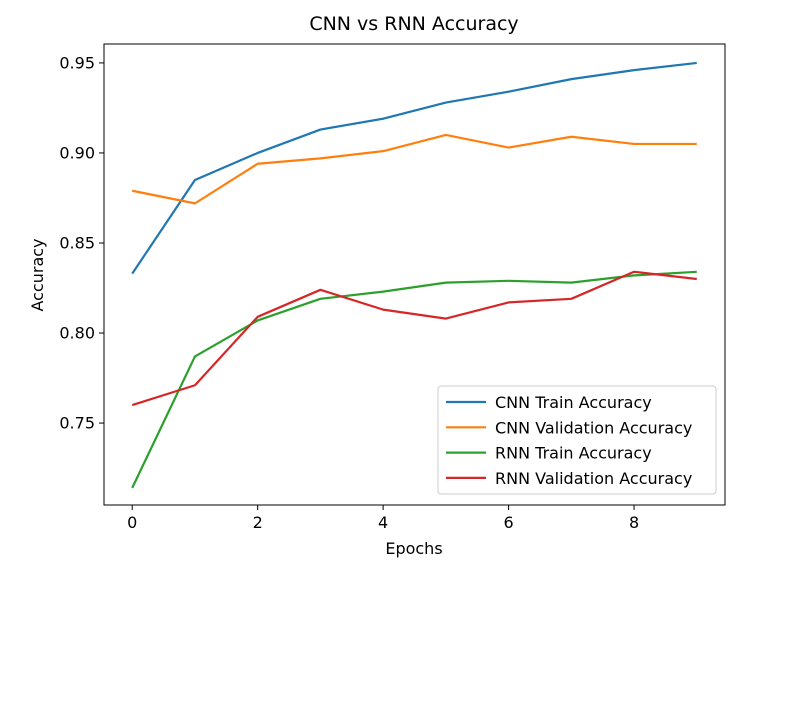 This screenshot has height=719, width=785. What do you see at coordinates (132, 522) in the screenshot?
I see `x-tick-label: 0` at bounding box center [132, 522].